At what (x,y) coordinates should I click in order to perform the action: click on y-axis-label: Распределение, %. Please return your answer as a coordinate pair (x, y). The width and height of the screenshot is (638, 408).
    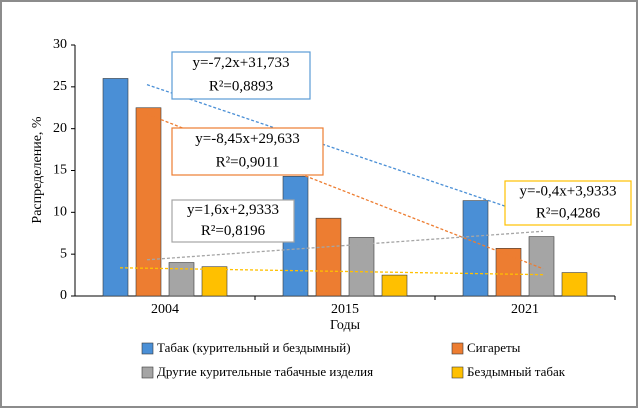
    Looking at the image, I should click on (37, 169).